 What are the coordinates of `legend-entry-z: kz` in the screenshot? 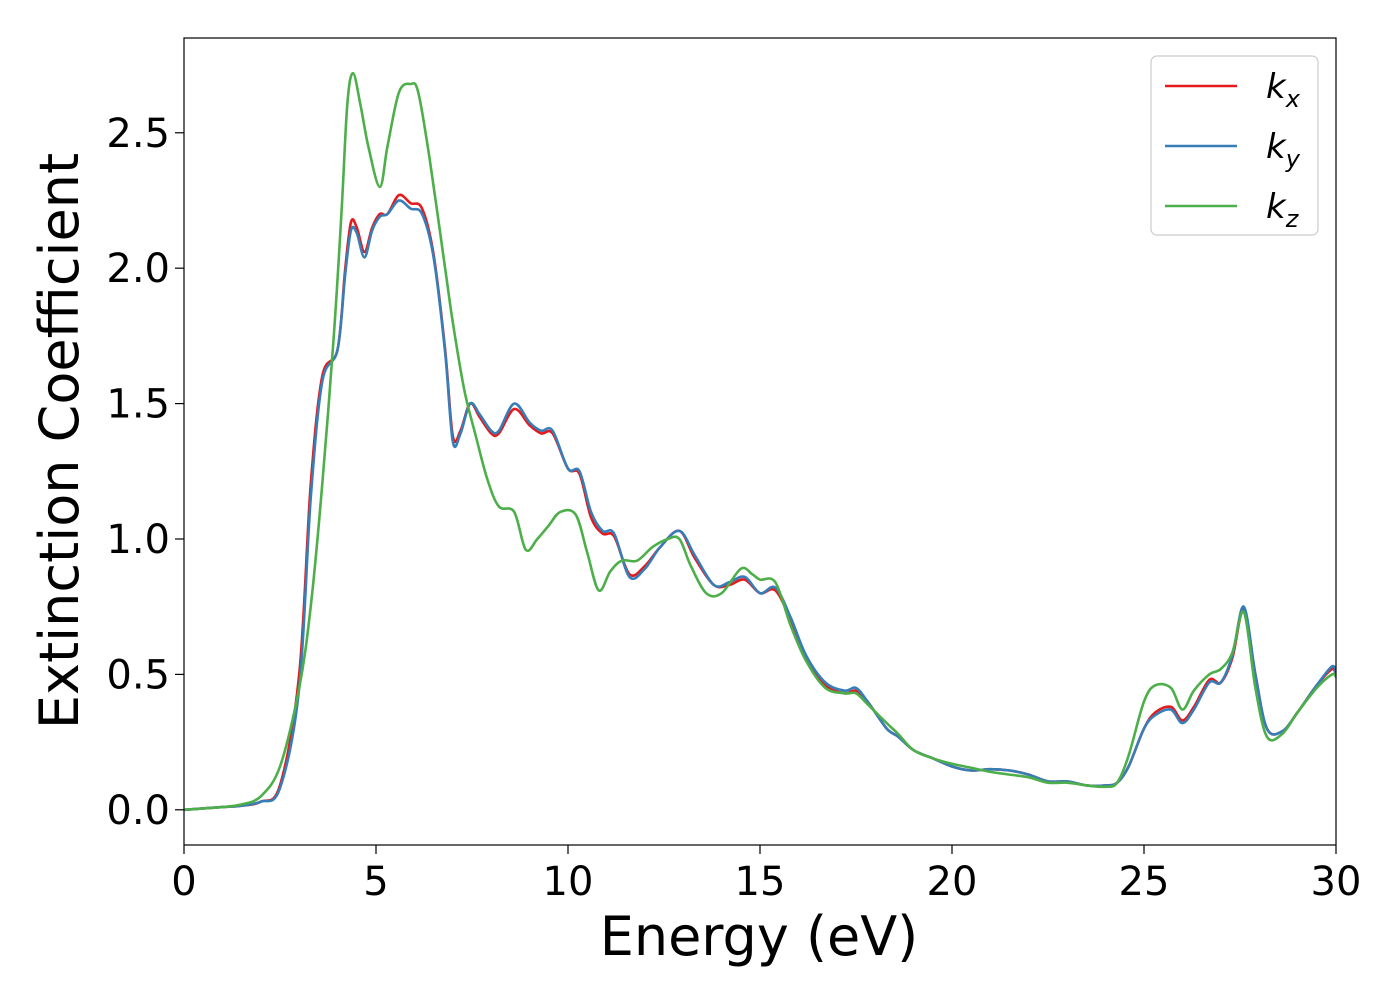 It's located at (1232, 210).